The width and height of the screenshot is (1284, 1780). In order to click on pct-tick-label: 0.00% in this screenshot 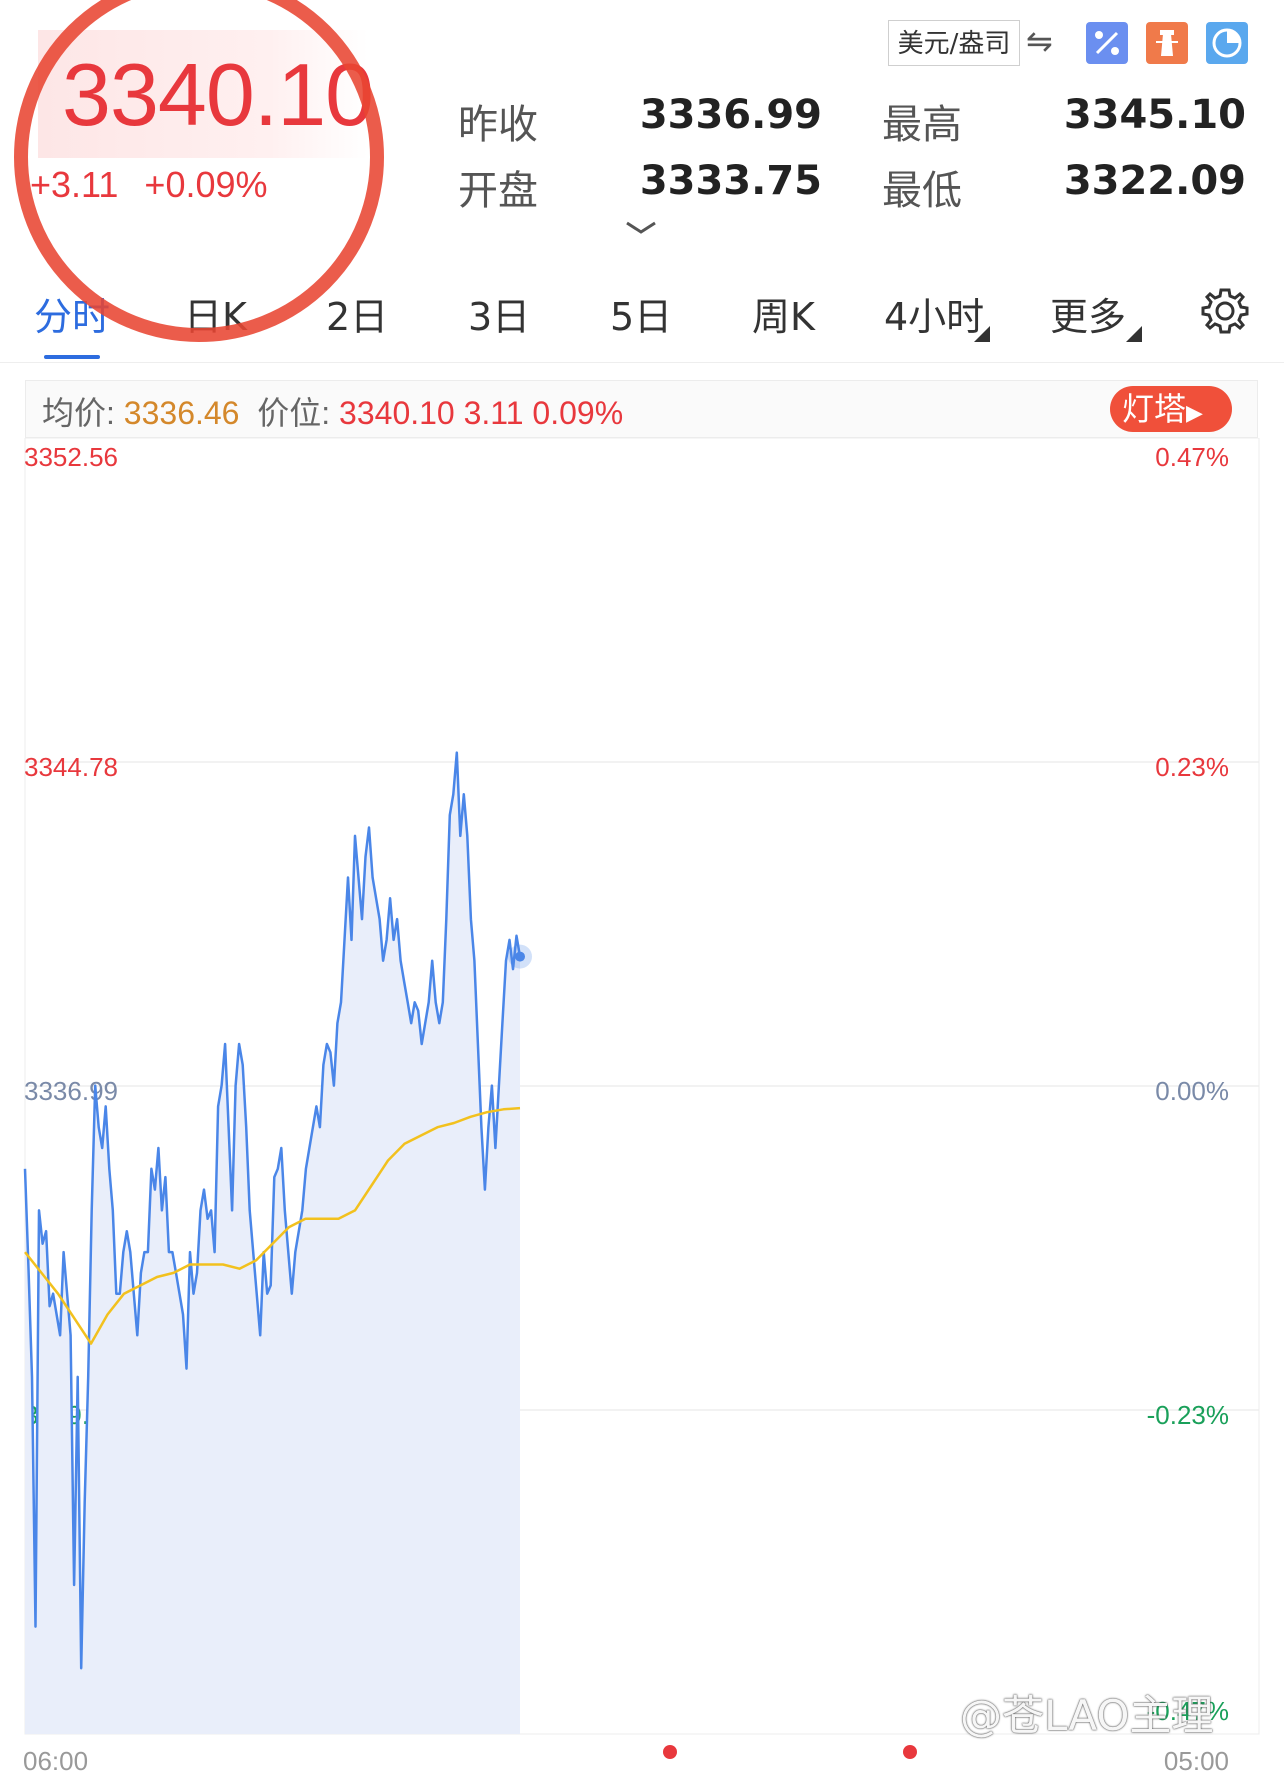, I will do `click(1192, 1091)`.